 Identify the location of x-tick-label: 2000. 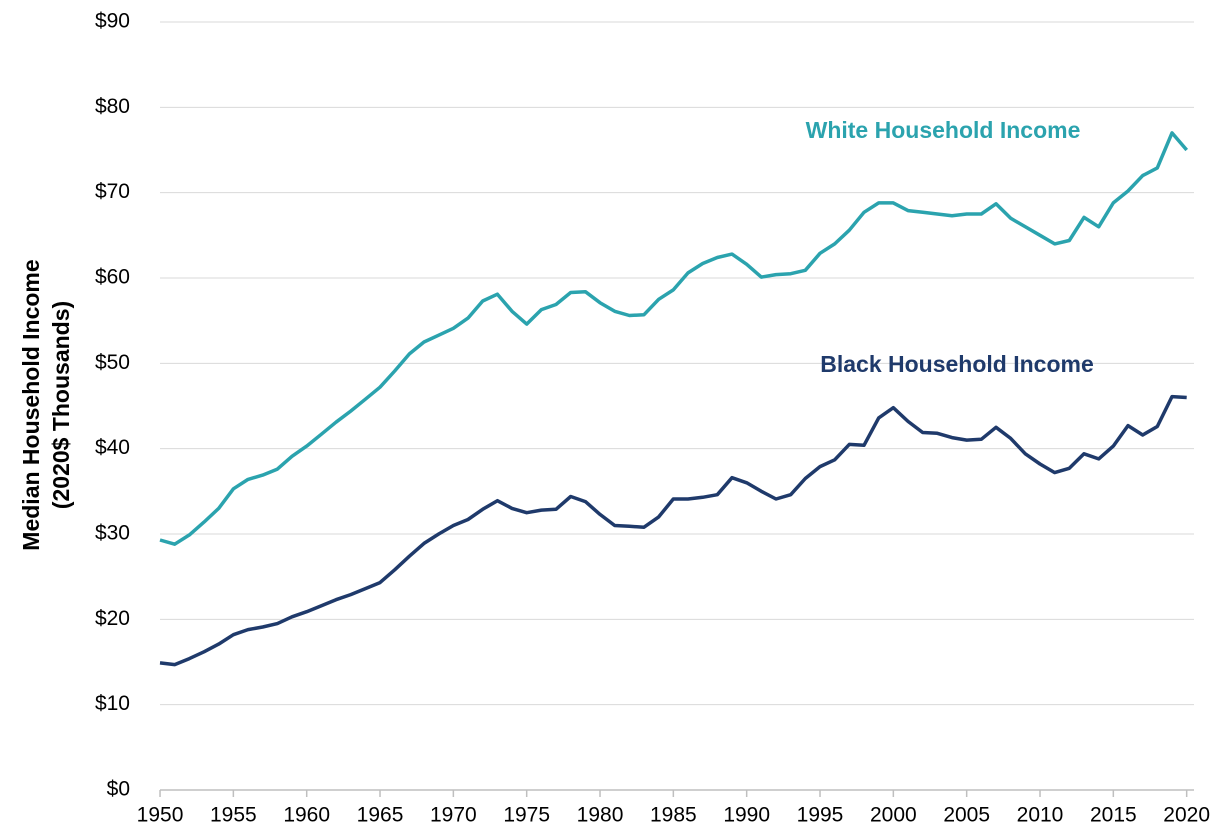
(893, 815).